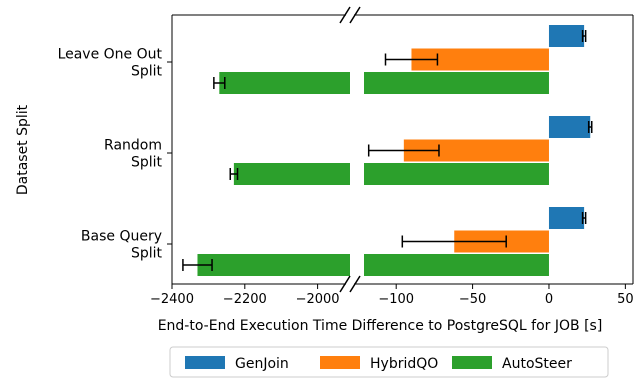 The width and height of the screenshot is (642, 379). I want to click on legend-label-genjoin: GenJoin, so click(262, 364).